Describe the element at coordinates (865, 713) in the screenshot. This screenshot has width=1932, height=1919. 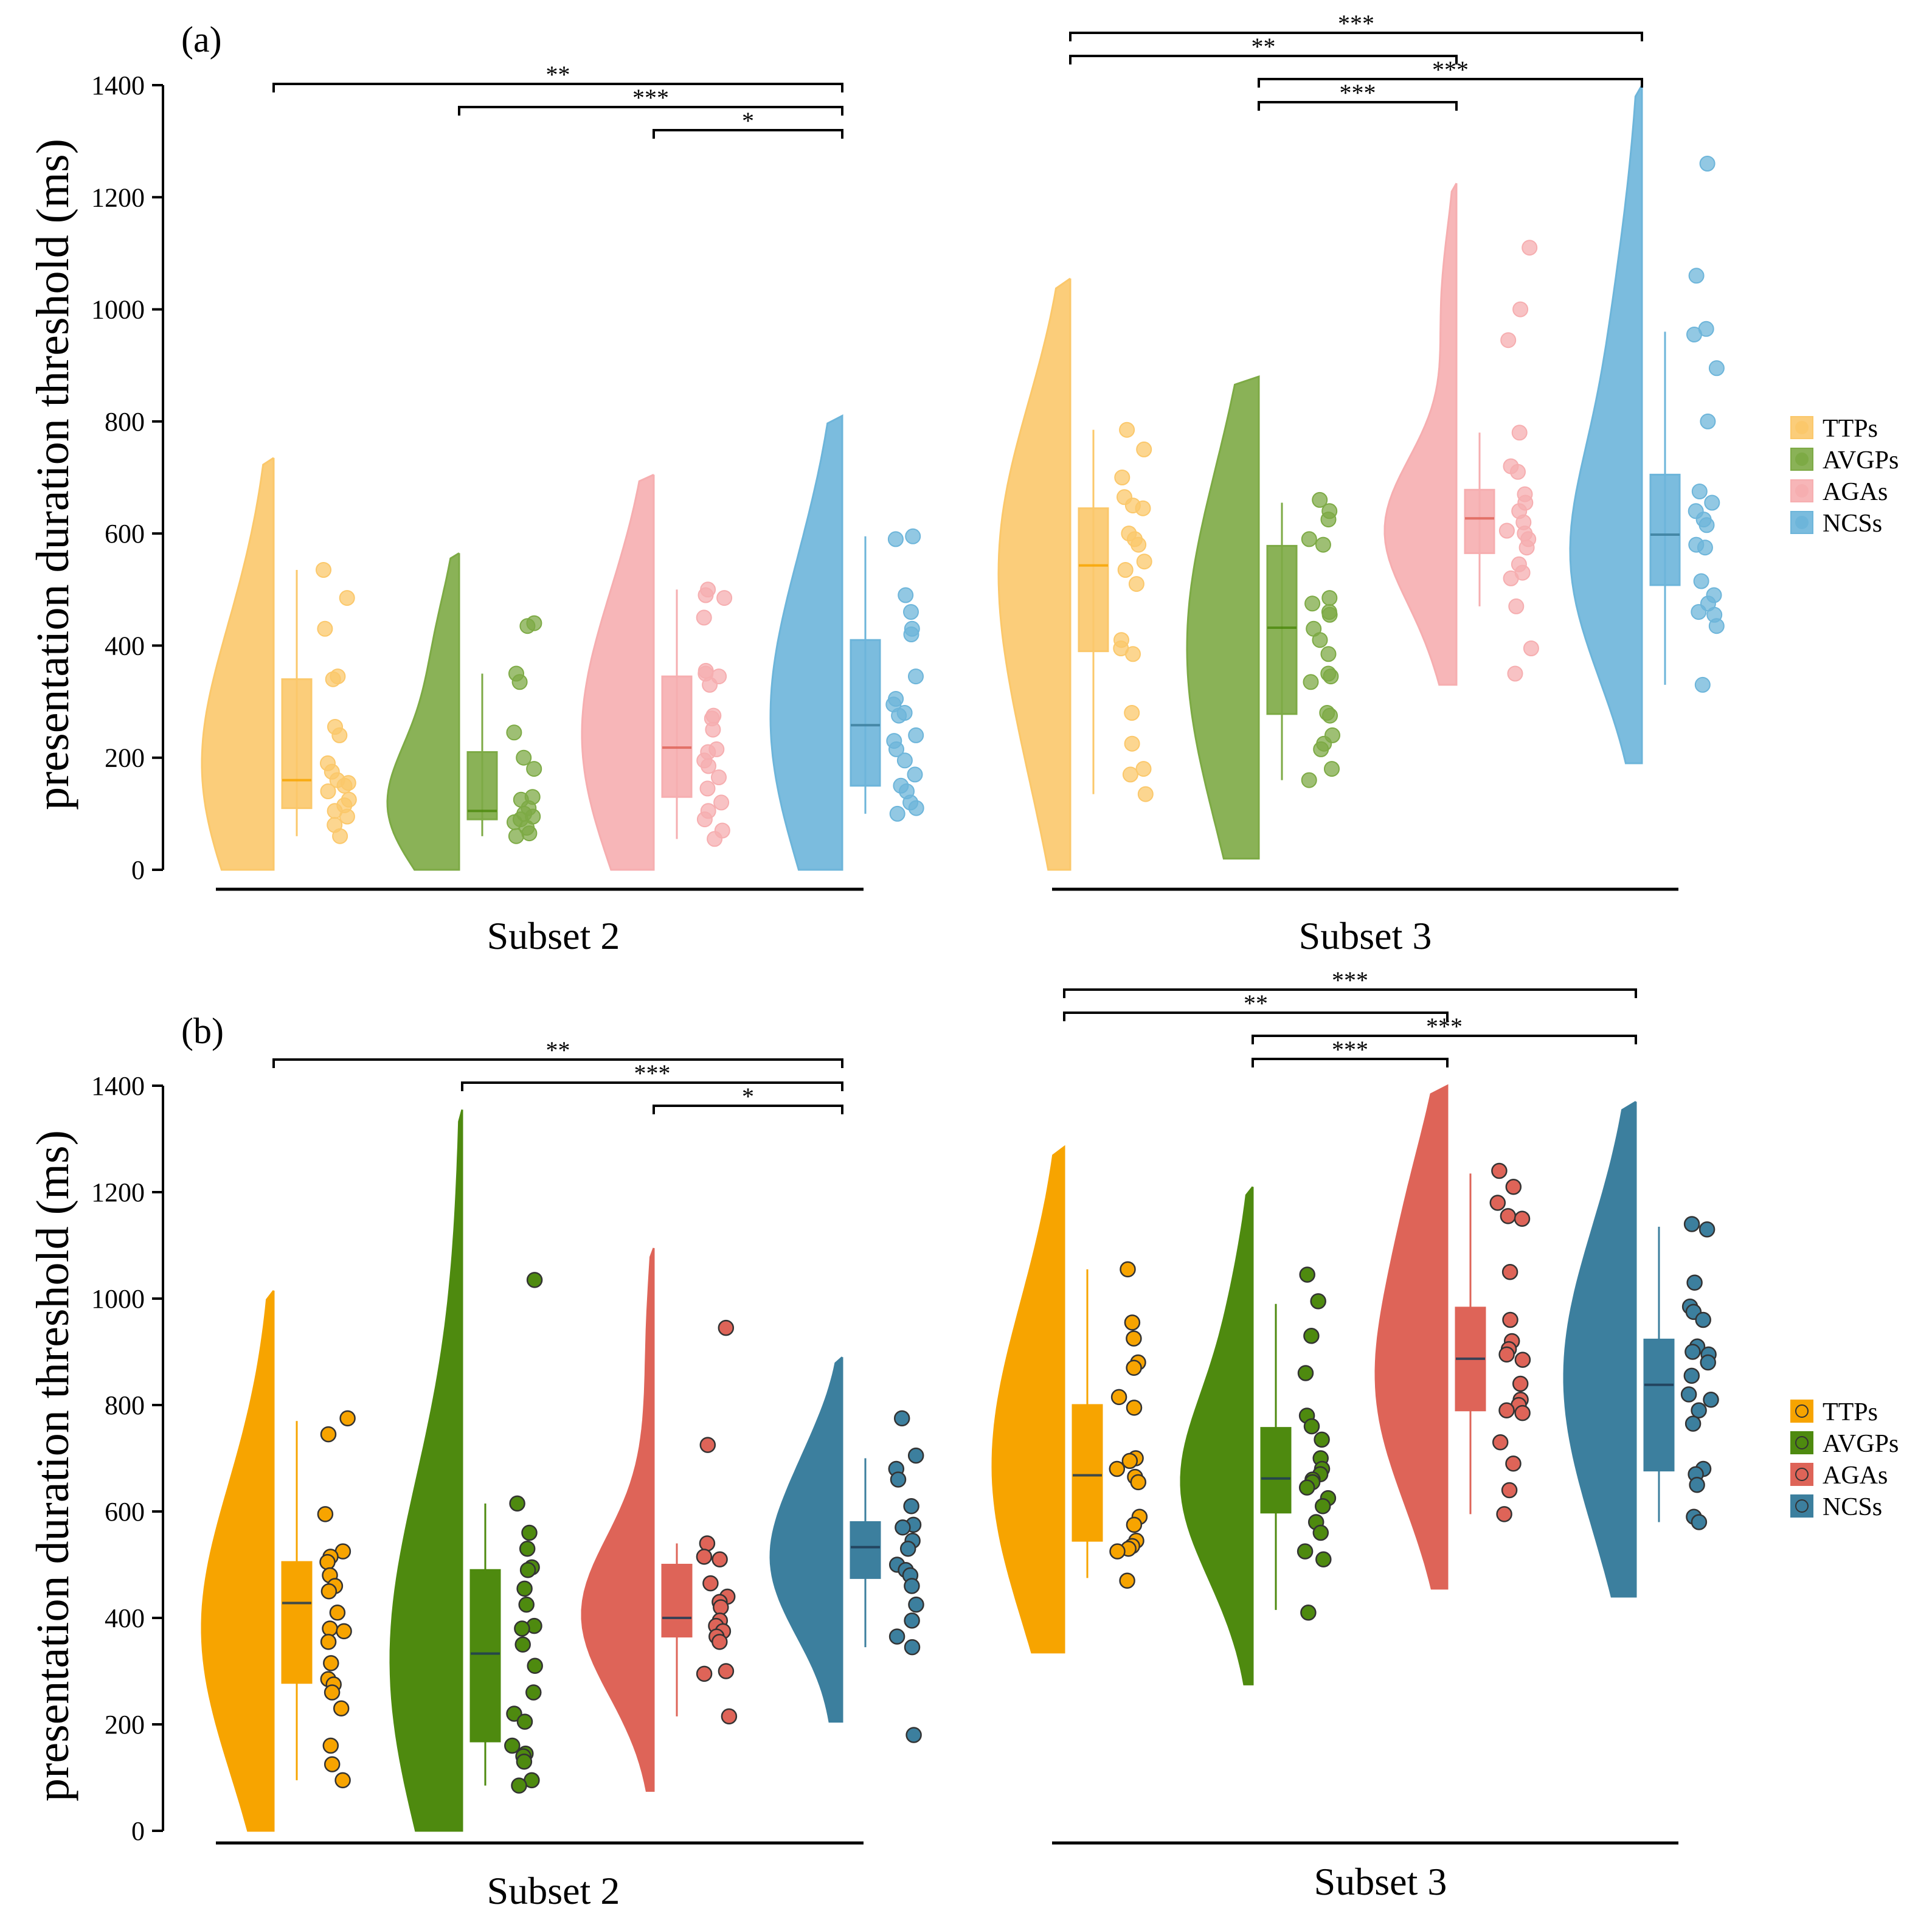
I see `box-NCSs` at that location.